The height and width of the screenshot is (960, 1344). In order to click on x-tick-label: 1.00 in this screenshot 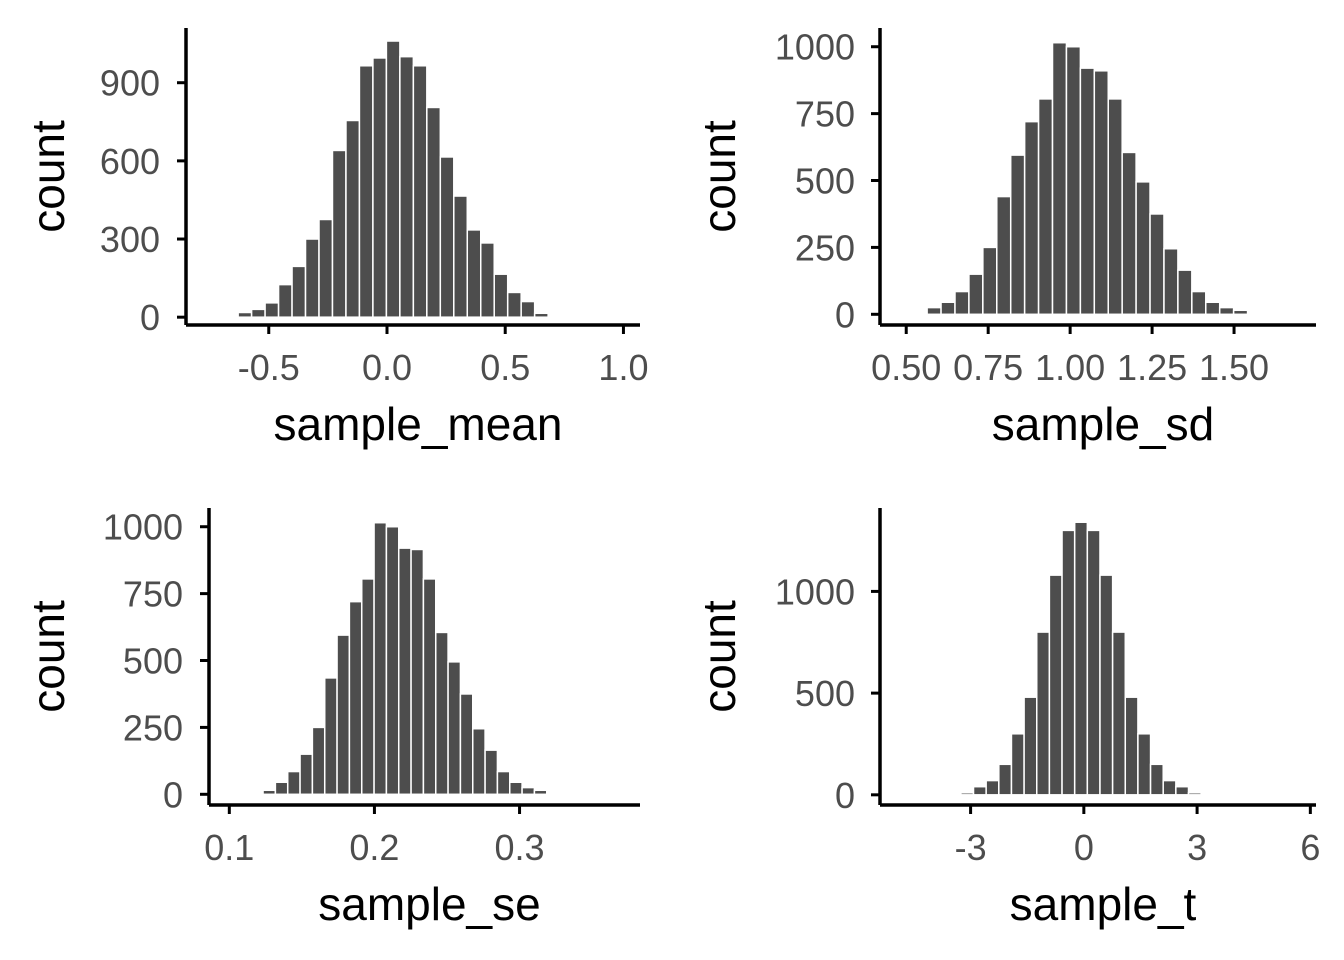, I will do `click(1070, 367)`.